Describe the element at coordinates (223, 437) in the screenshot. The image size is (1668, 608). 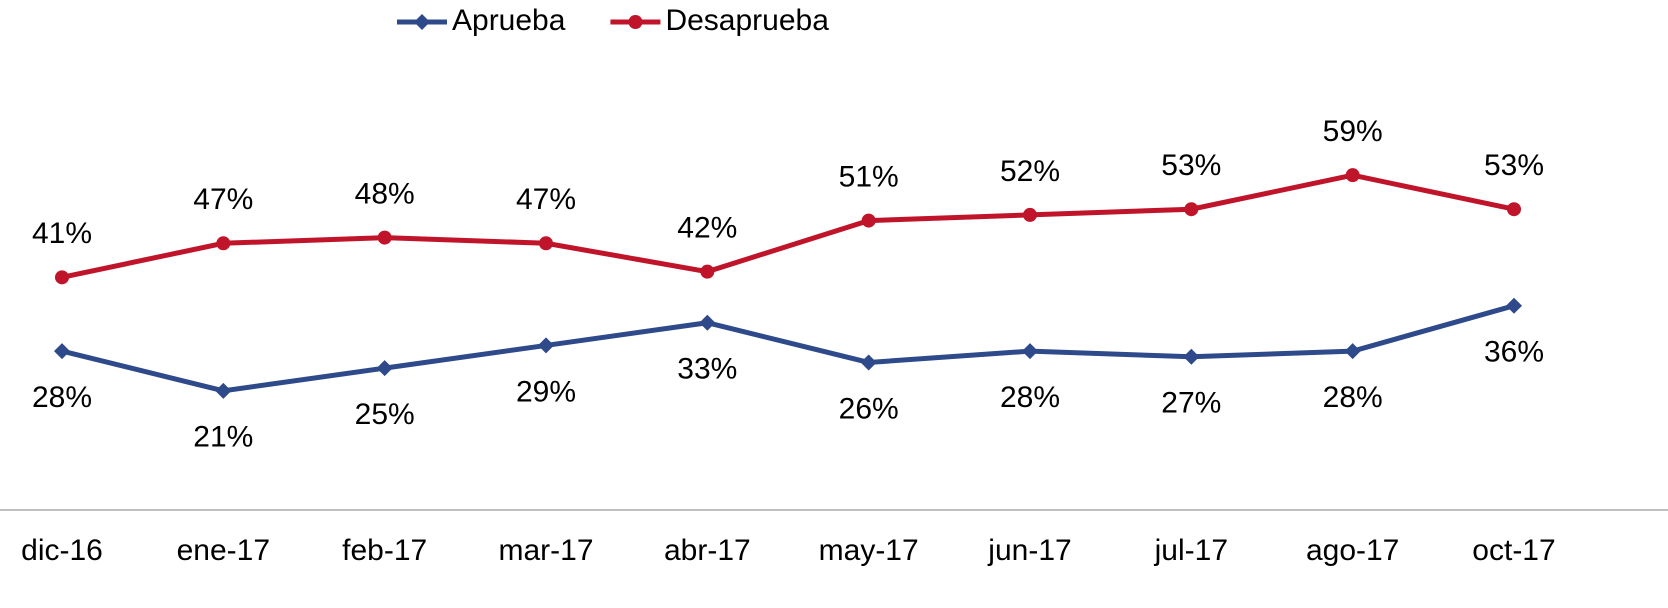
I see `data-label: 21%` at that location.